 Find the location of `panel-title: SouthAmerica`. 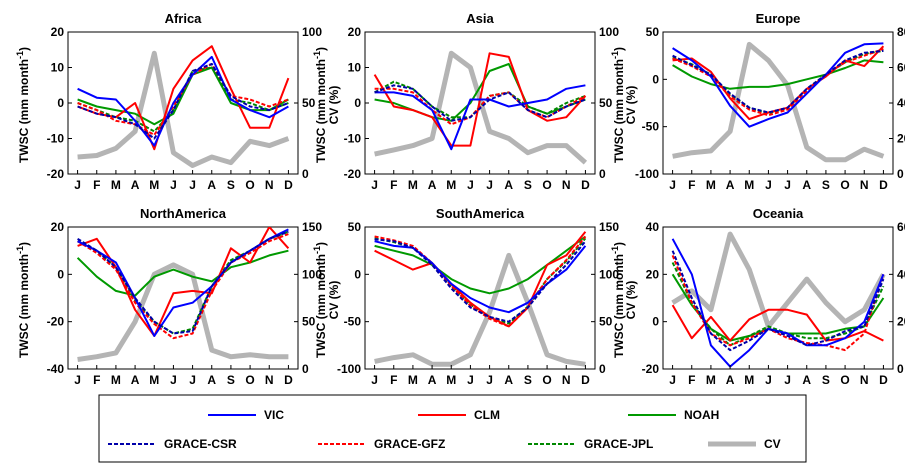

panel-title: SouthAmerica is located at coordinates (480, 213).